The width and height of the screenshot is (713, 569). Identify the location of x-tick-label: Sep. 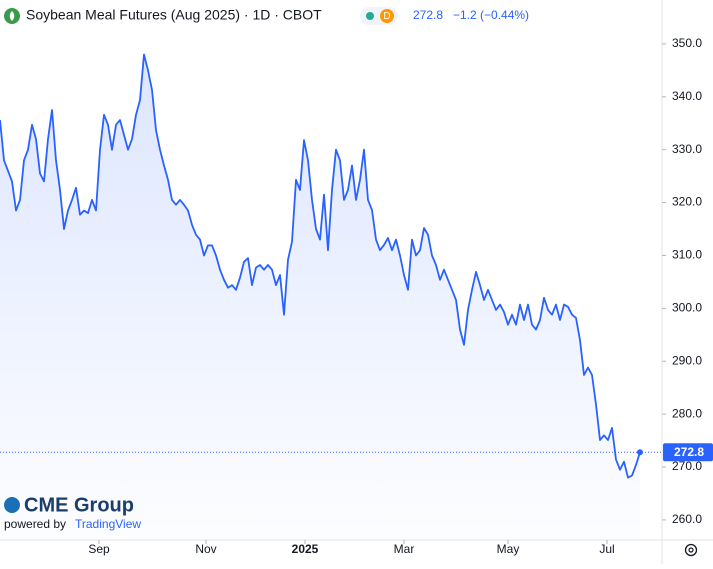
(99, 549).